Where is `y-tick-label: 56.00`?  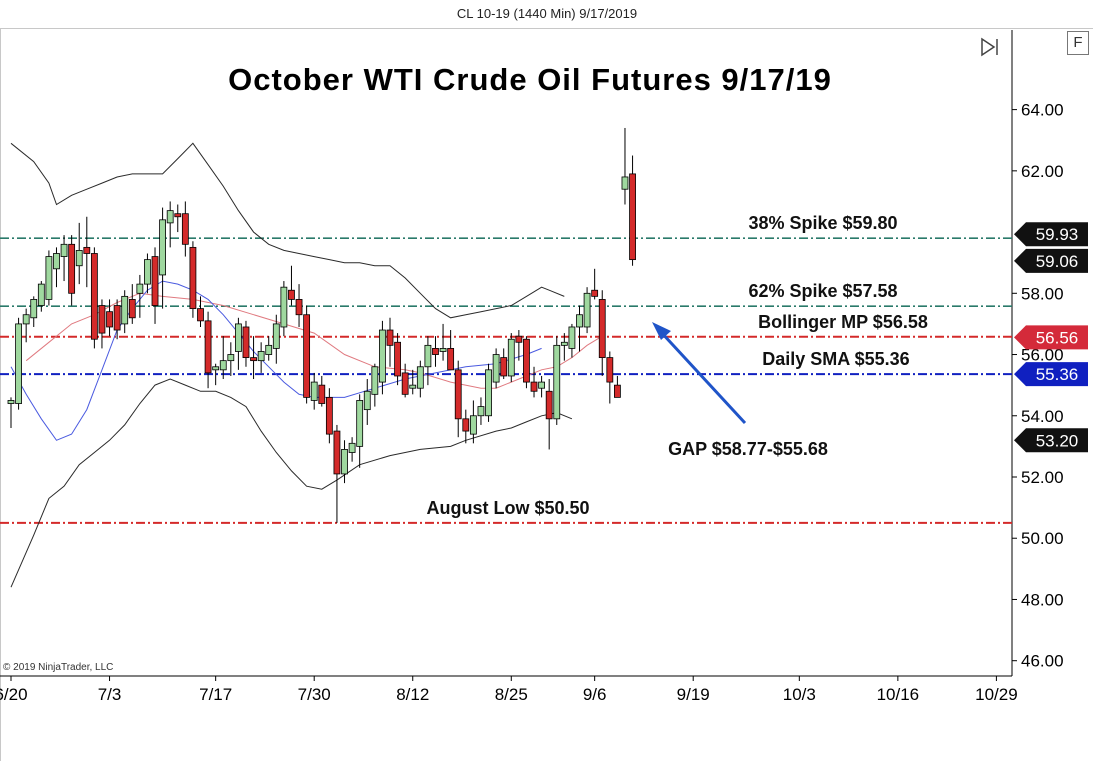 y-tick-label: 56.00 is located at coordinates (1042, 355).